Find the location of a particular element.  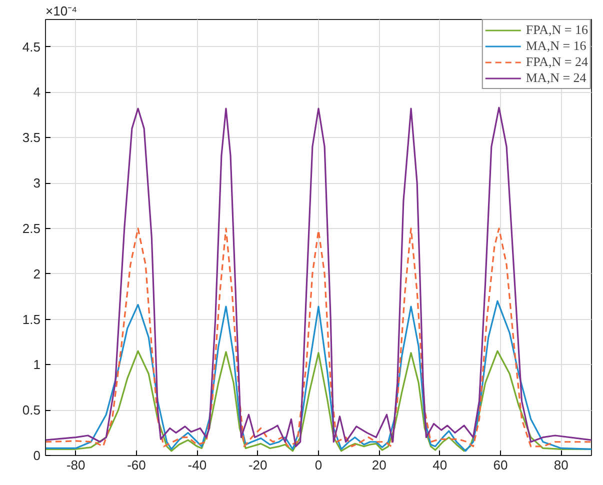

x-tick-label: -80 is located at coordinates (76, 465).